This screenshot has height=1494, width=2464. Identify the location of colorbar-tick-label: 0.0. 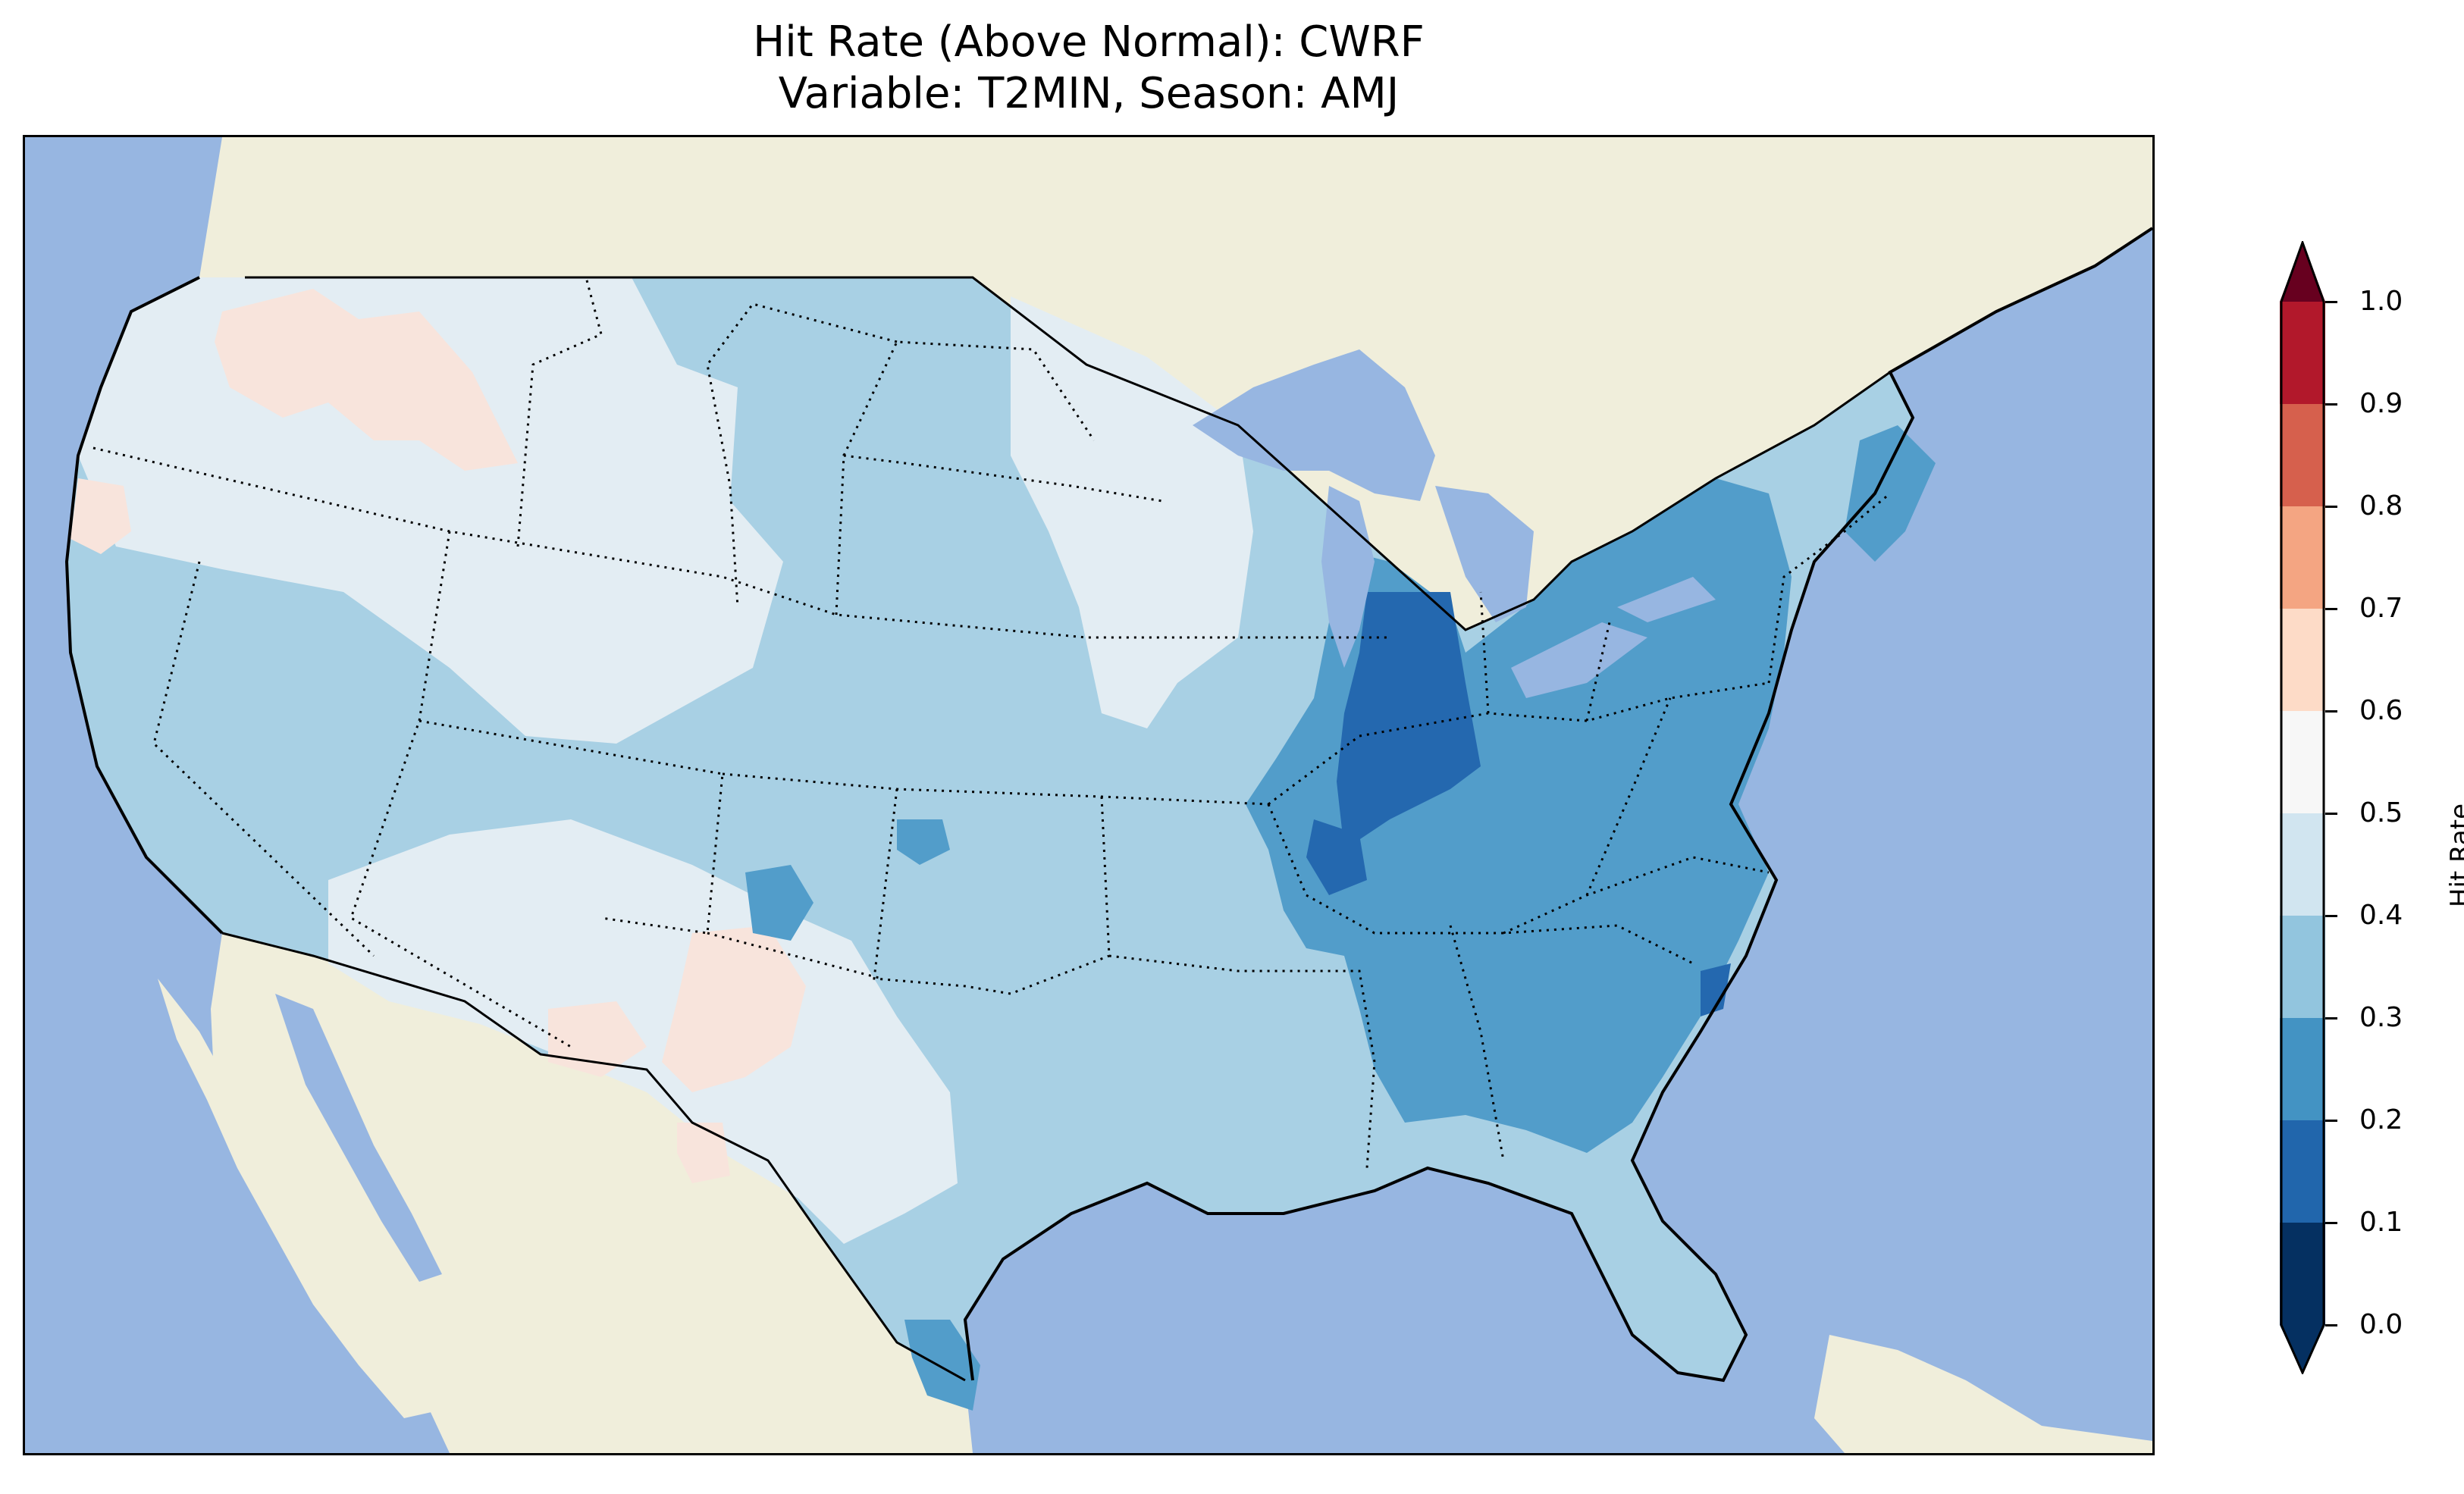
(2381, 1324).